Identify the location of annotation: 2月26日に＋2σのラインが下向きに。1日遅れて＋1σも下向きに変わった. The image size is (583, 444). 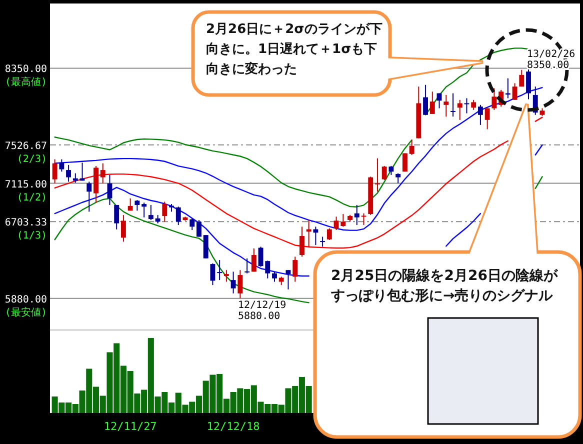
(294, 49).